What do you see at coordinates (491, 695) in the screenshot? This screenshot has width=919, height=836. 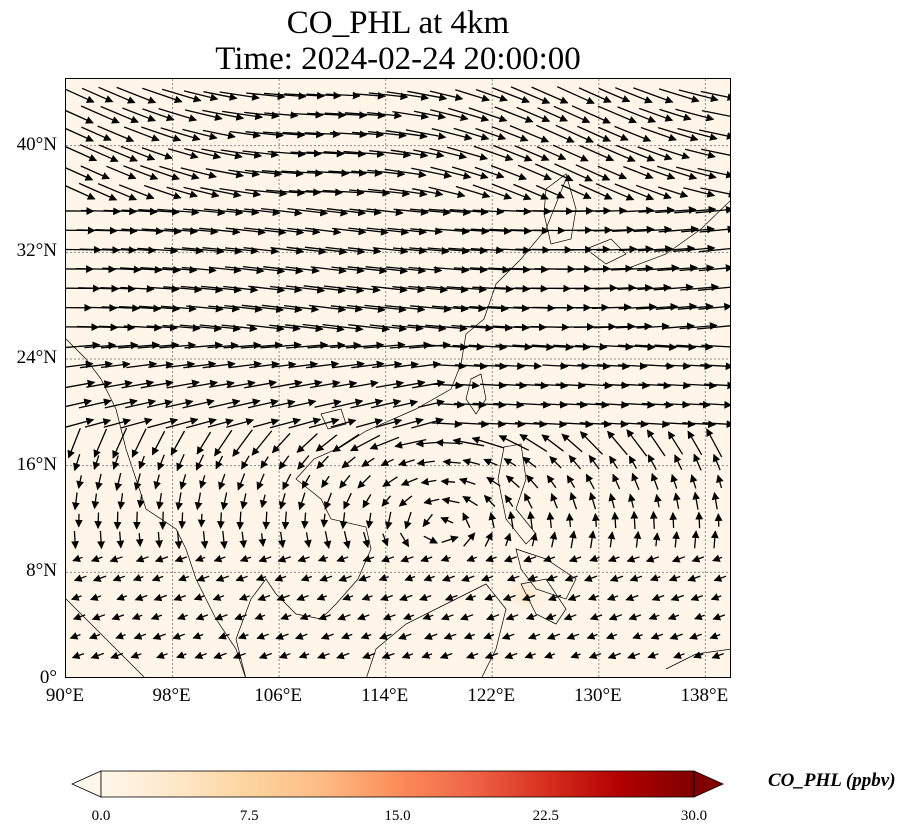 I see `x-tick-label: 122°E` at bounding box center [491, 695].